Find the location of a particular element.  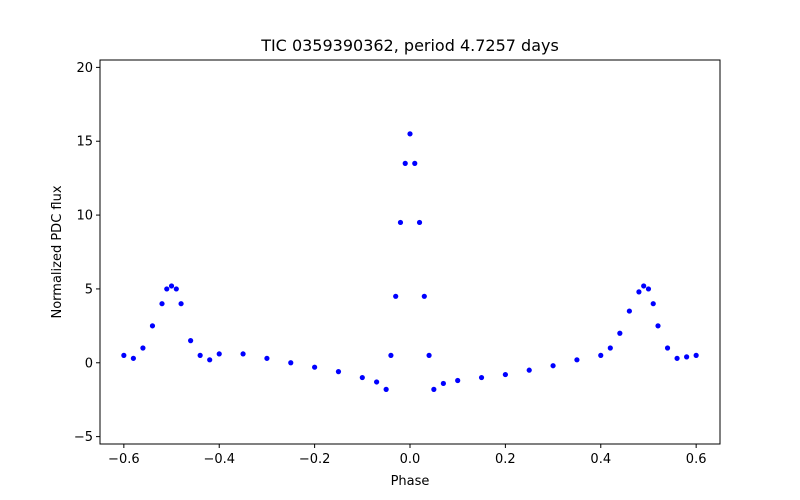

x-tick-label: −0.6 is located at coordinates (124, 459).